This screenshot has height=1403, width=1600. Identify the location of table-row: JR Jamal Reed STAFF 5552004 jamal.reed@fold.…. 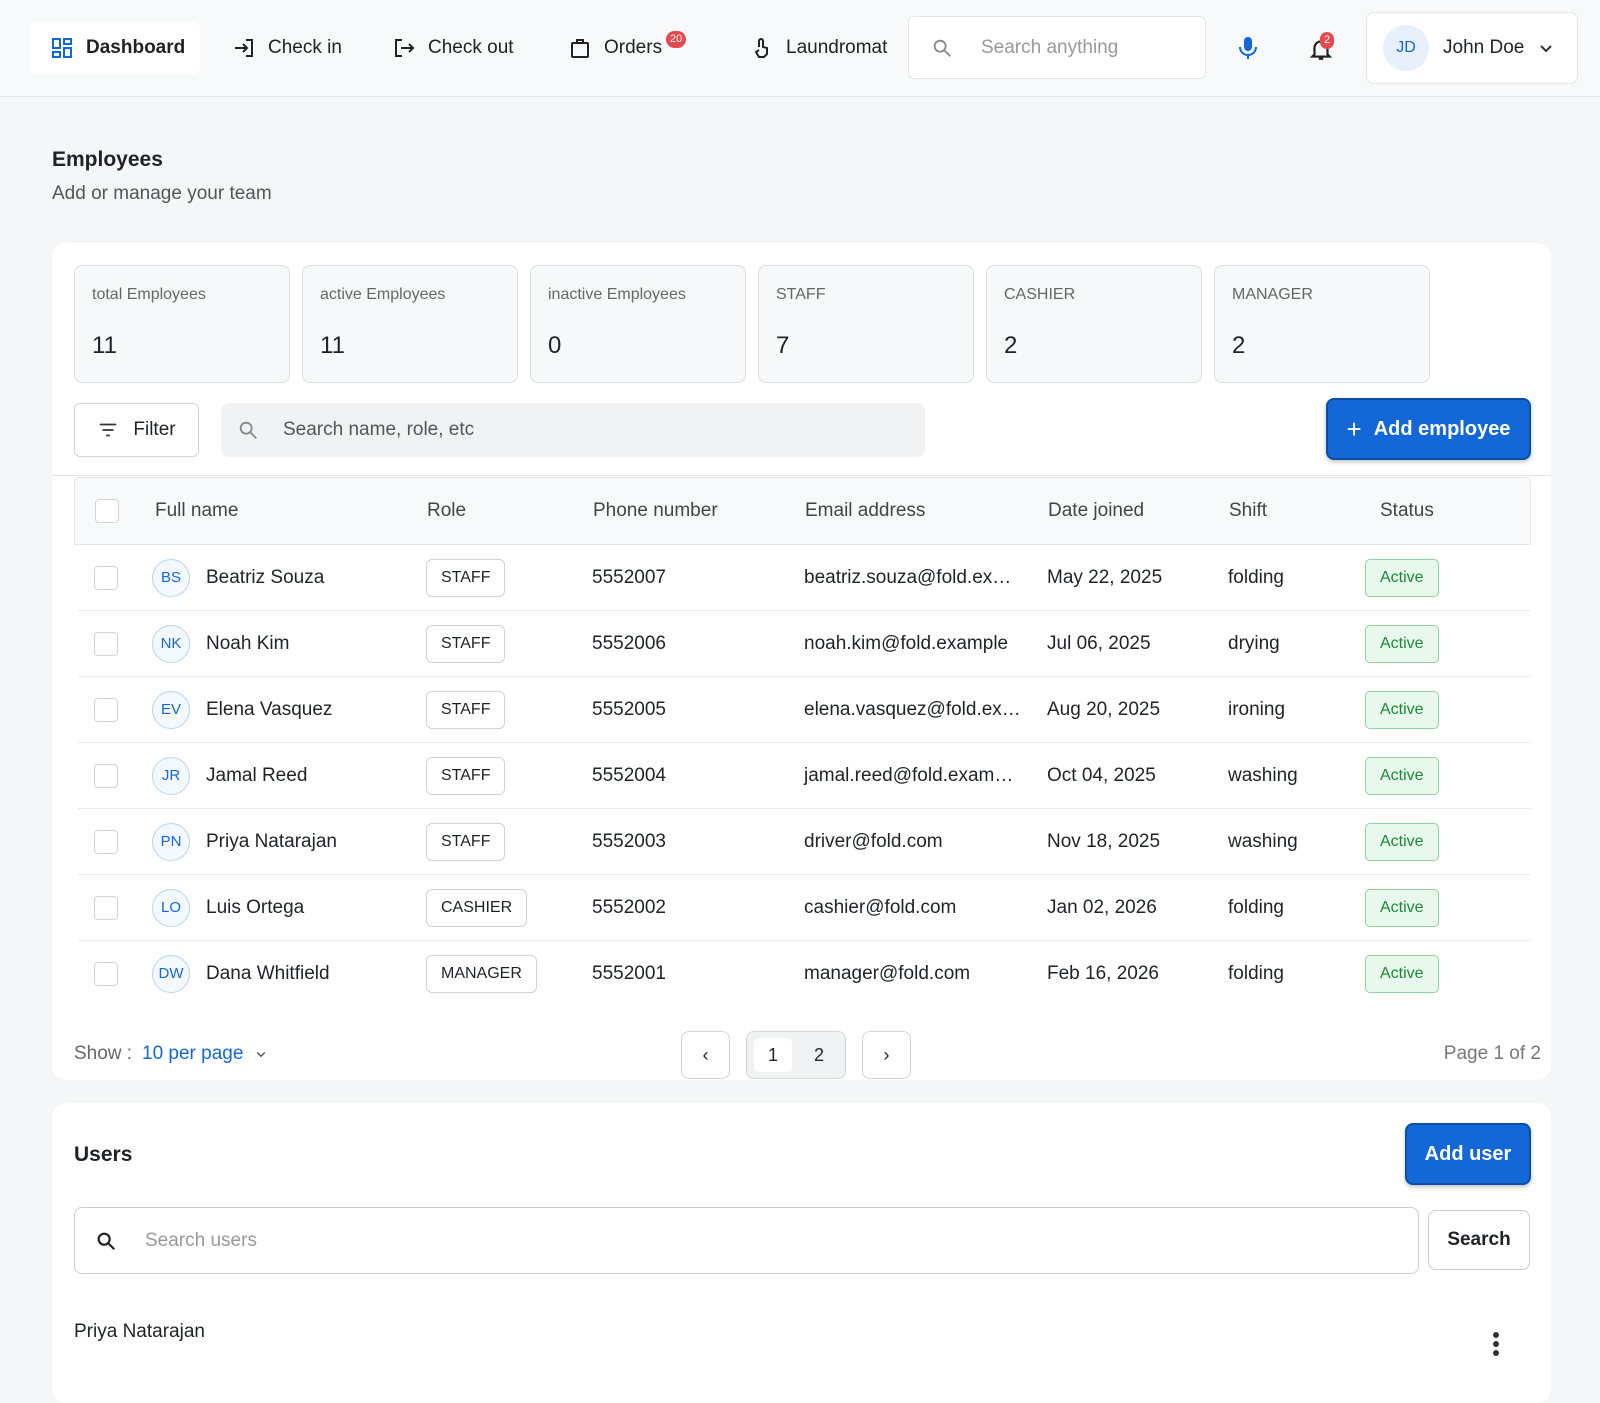
(804, 776).